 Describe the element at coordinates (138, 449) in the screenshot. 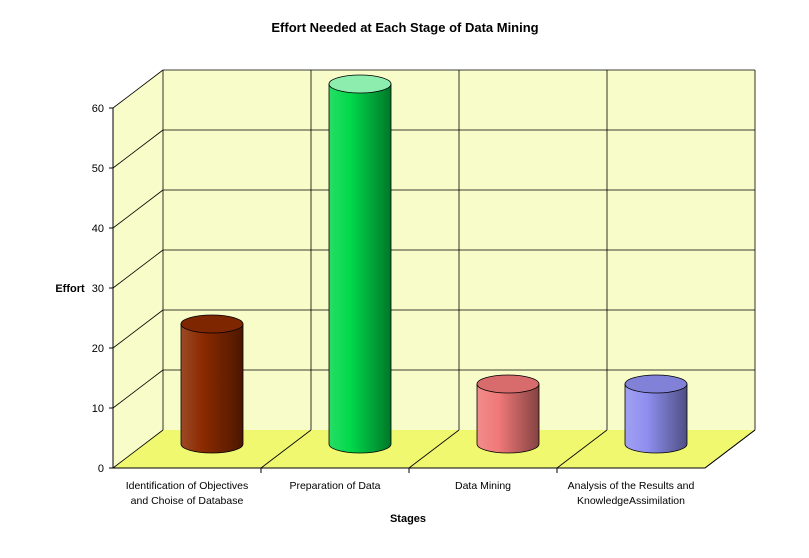

I see `floor-left-edge` at that location.